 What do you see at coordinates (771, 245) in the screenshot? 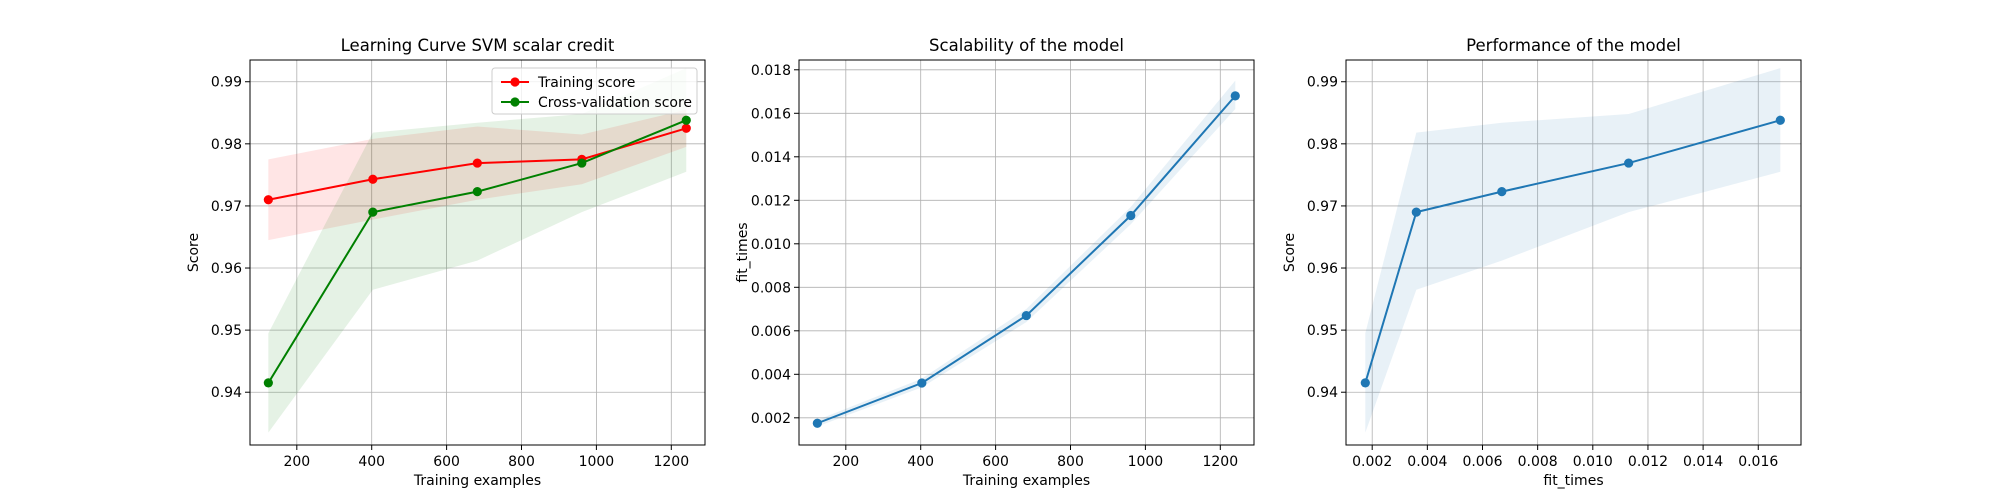
I see `y-tick-label: 0.010` at bounding box center [771, 245].